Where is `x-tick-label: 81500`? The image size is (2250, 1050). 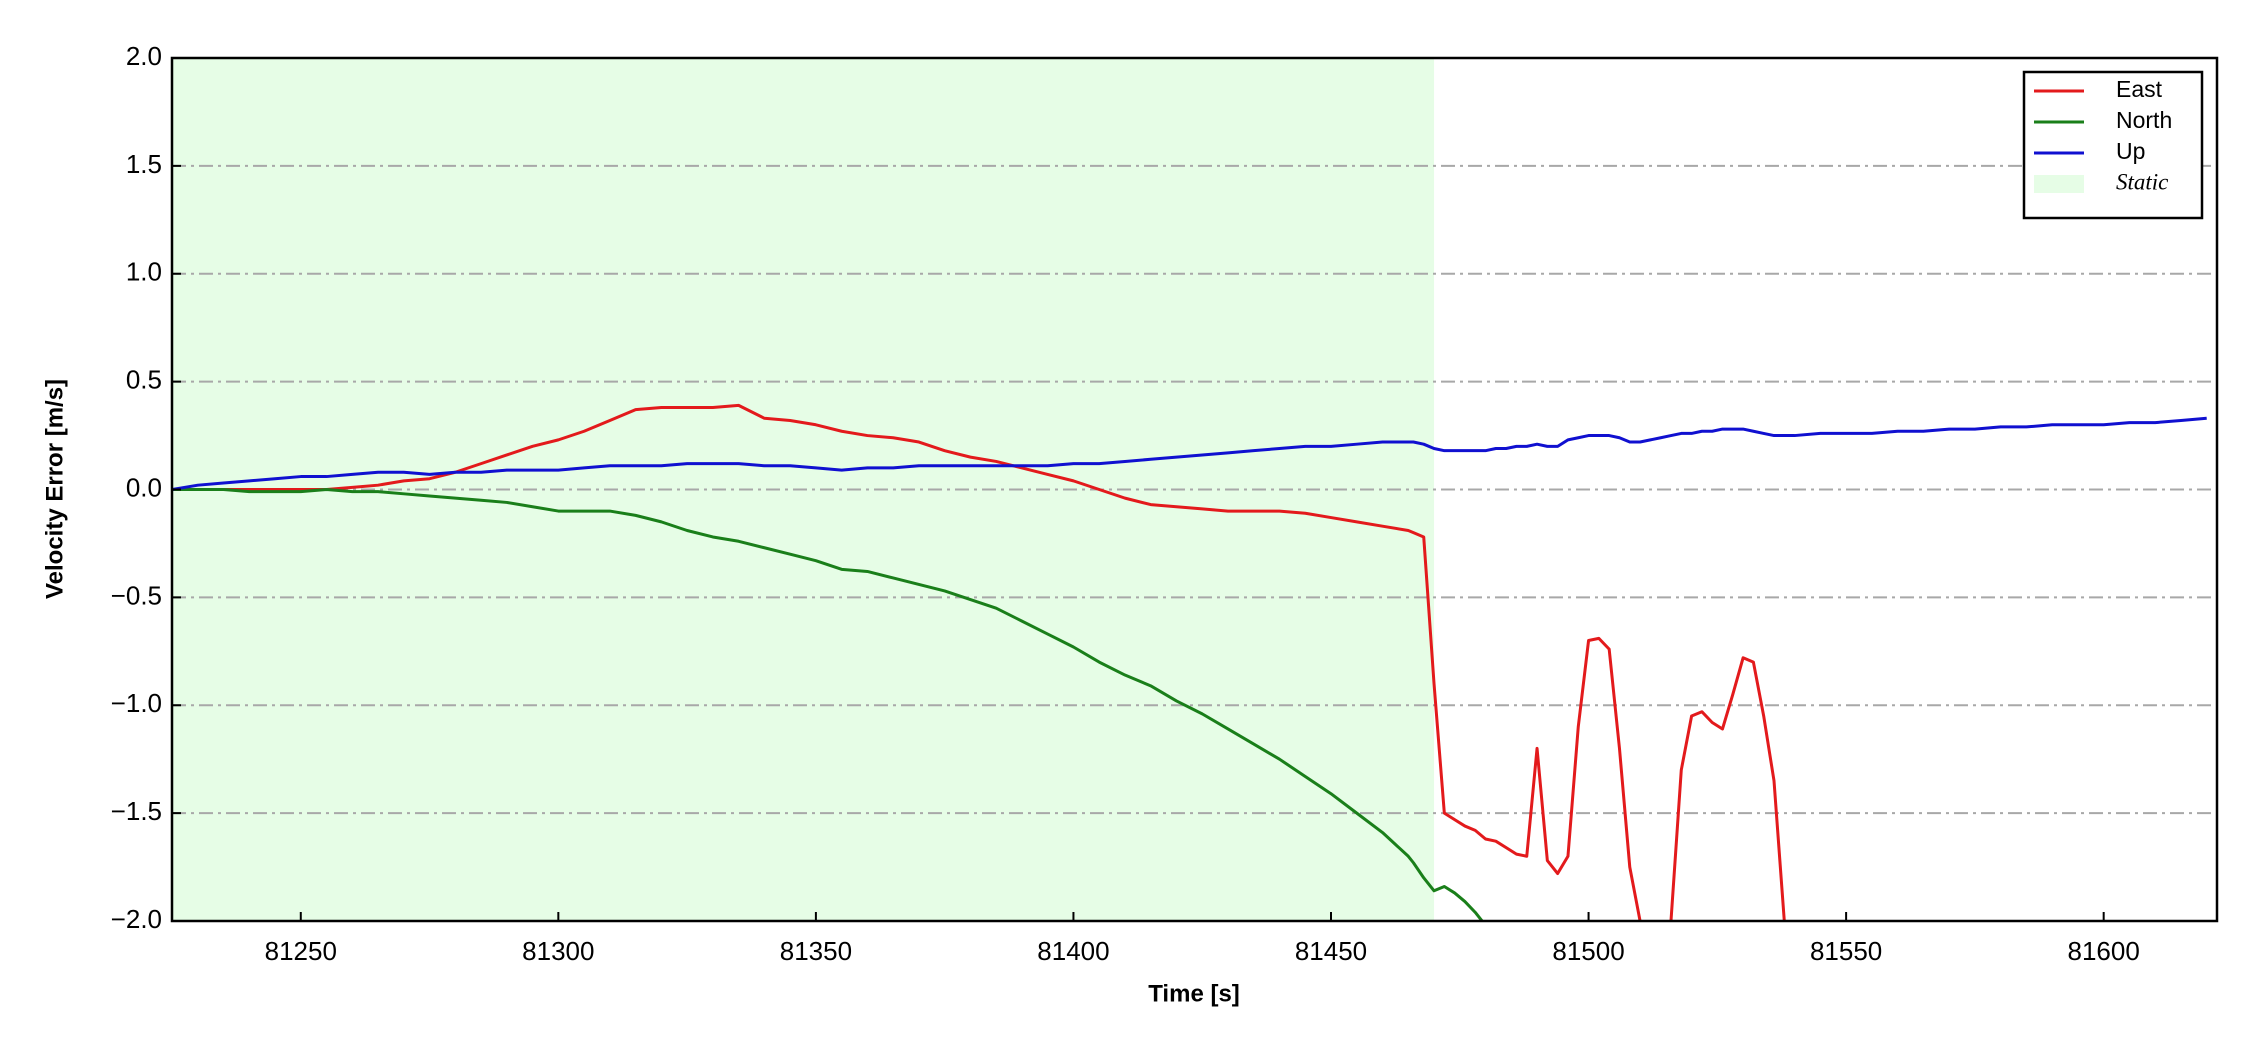
x-tick-label: 81500 is located at coordinates (1588, 951).